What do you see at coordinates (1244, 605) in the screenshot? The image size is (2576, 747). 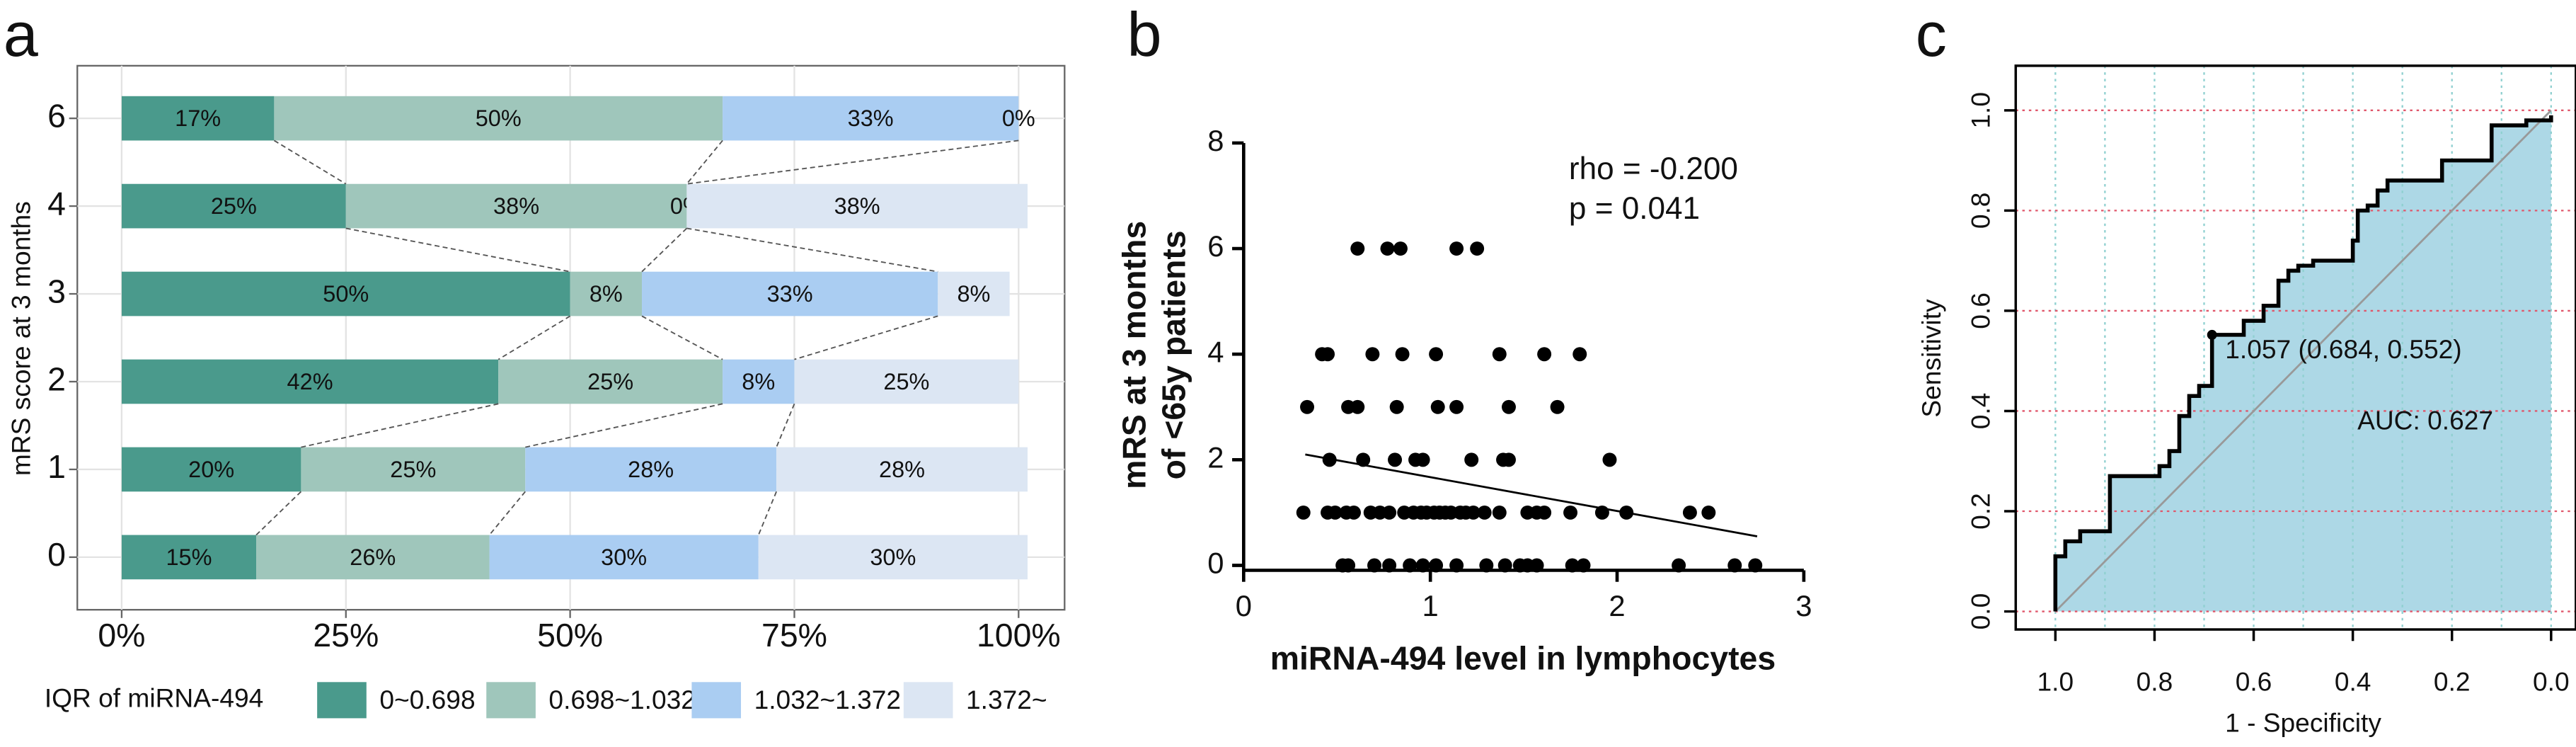 I see `x-tick-label: 0` at bounding box center [1244, 605].